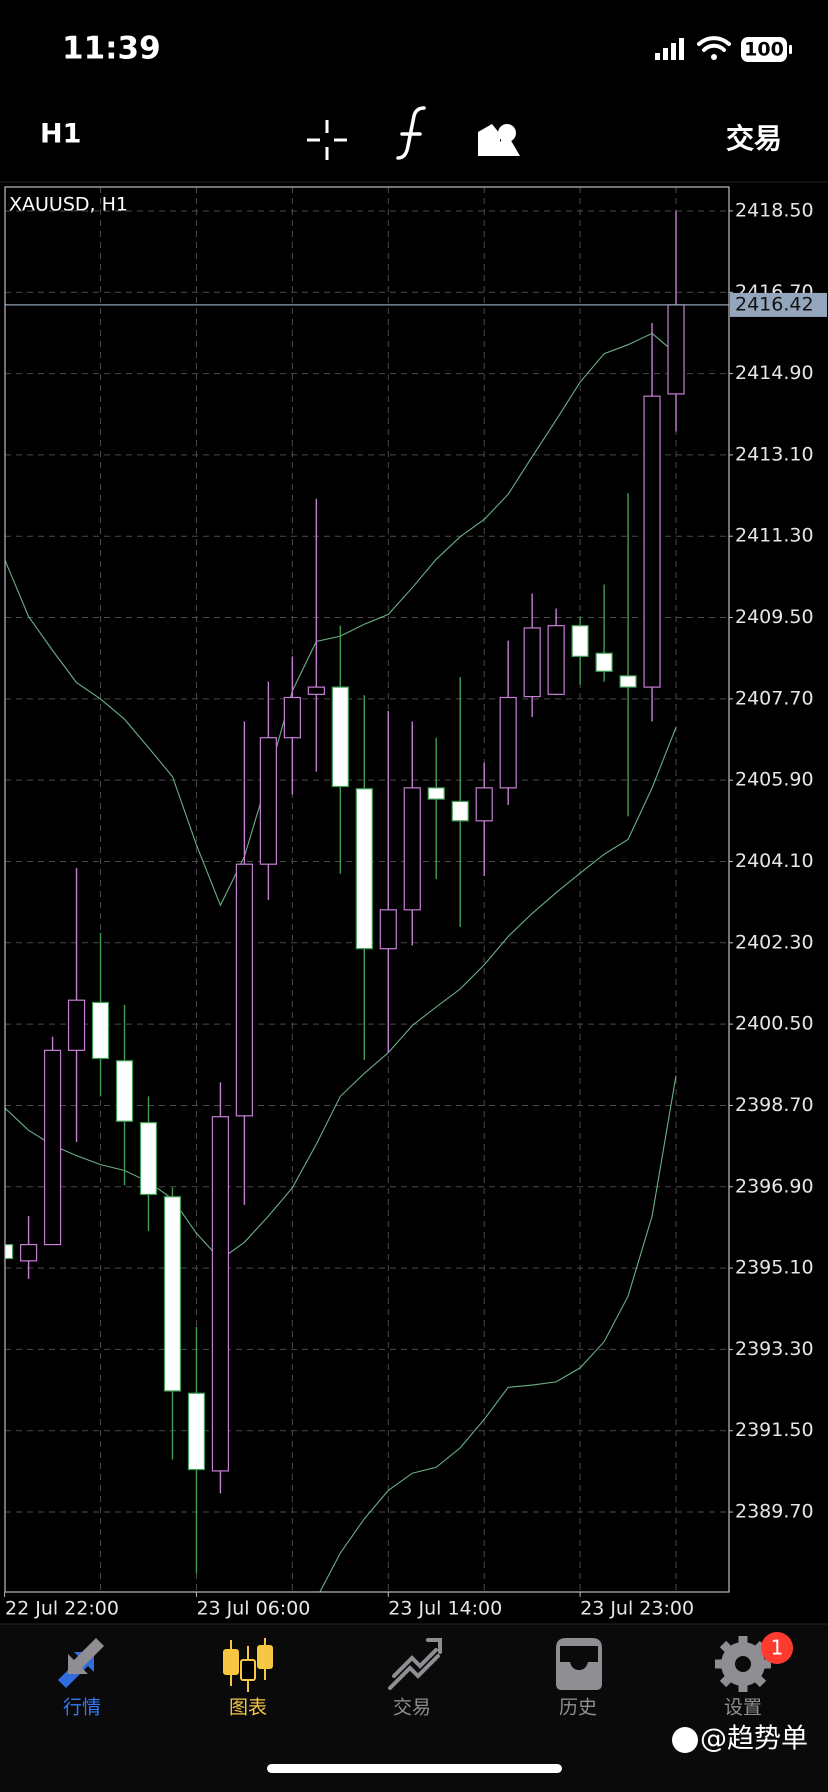 Image resolution: width=828 pixels, height=1792 pixels. What do you see at coordinates (714, 48) in the screenshot?
I see `wifi-icon` at bounding box center [714, 48].